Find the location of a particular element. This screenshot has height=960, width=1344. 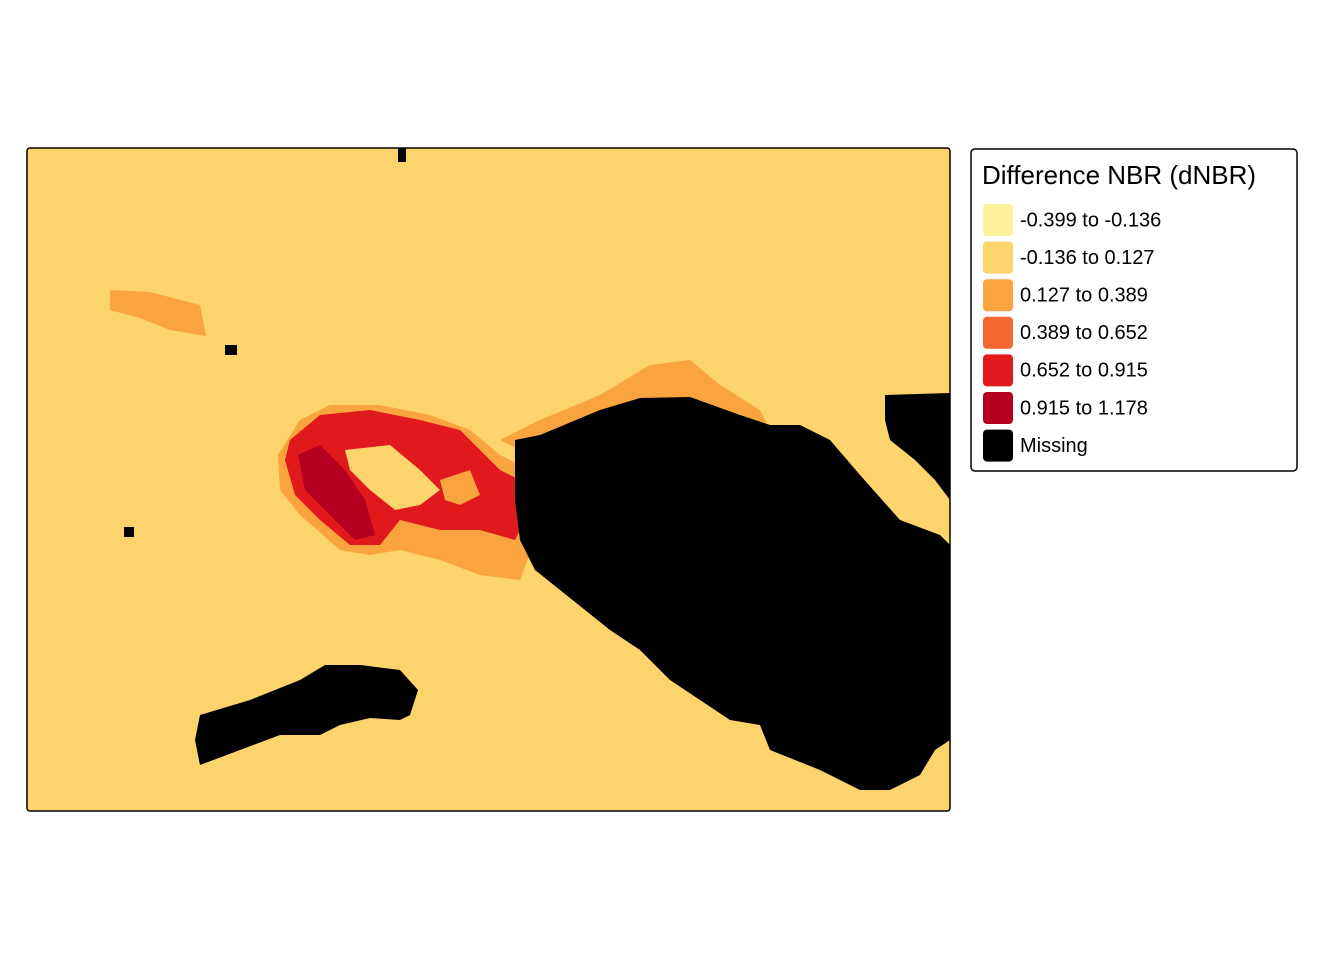

orange-patch is located at coordinates (158, 313).